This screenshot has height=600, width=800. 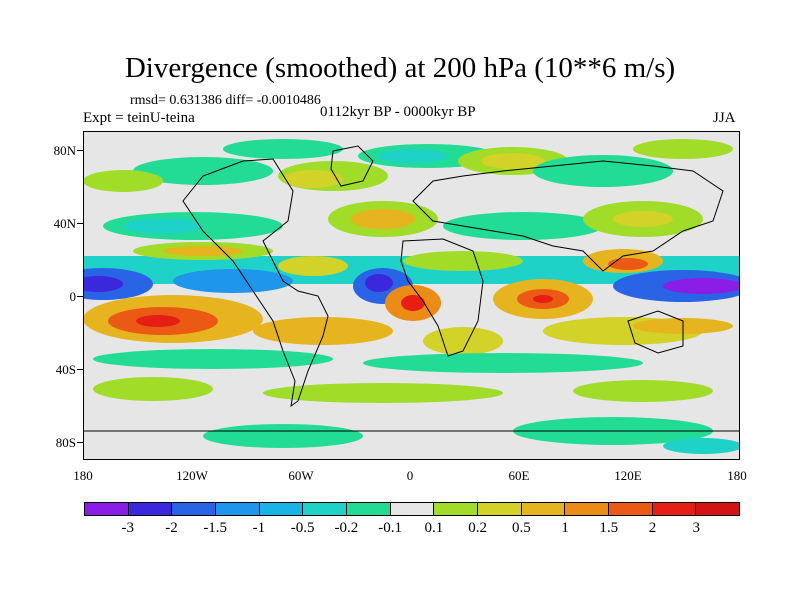 I want to click on field-tropics, so click(x=411, y=273).